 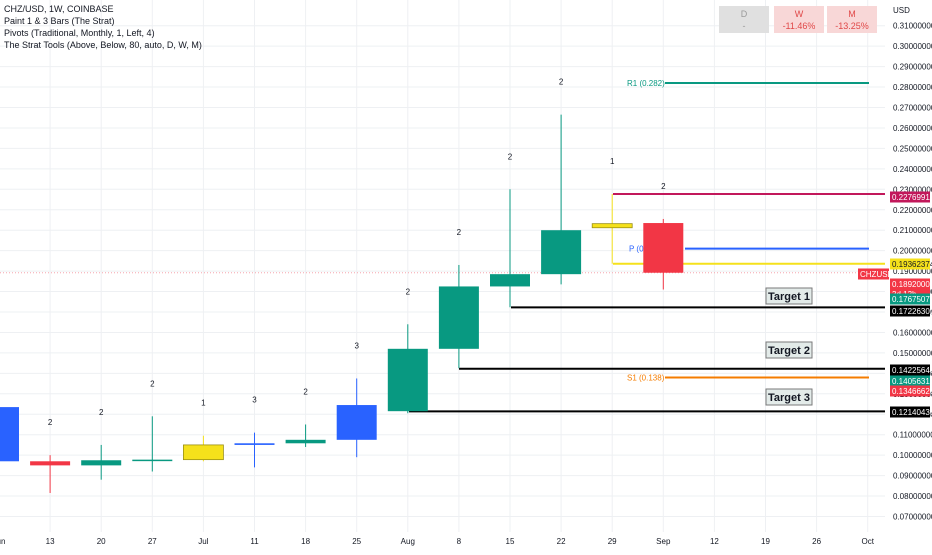 What do you see at coordinates (744, 26) in the screenshot?
I see `timeframe-d-value: -` at bounding box center [744, 26].